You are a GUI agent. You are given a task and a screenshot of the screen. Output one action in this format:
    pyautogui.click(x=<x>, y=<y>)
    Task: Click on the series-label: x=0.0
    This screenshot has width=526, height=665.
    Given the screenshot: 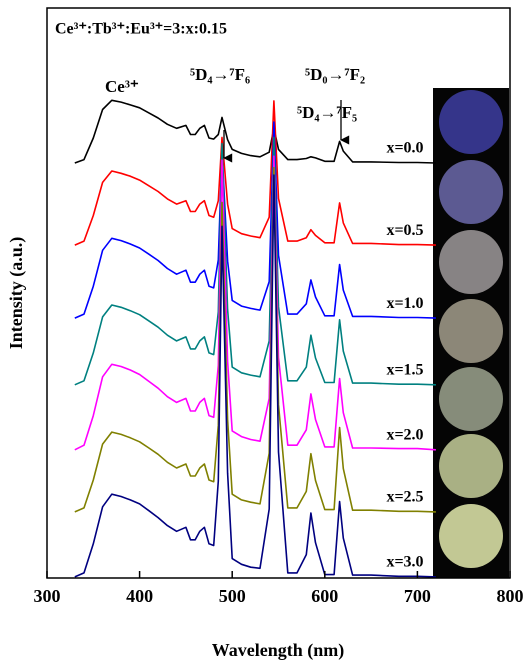 What is the action you would take?
    pyautogui.click(x=404, y=148)
    